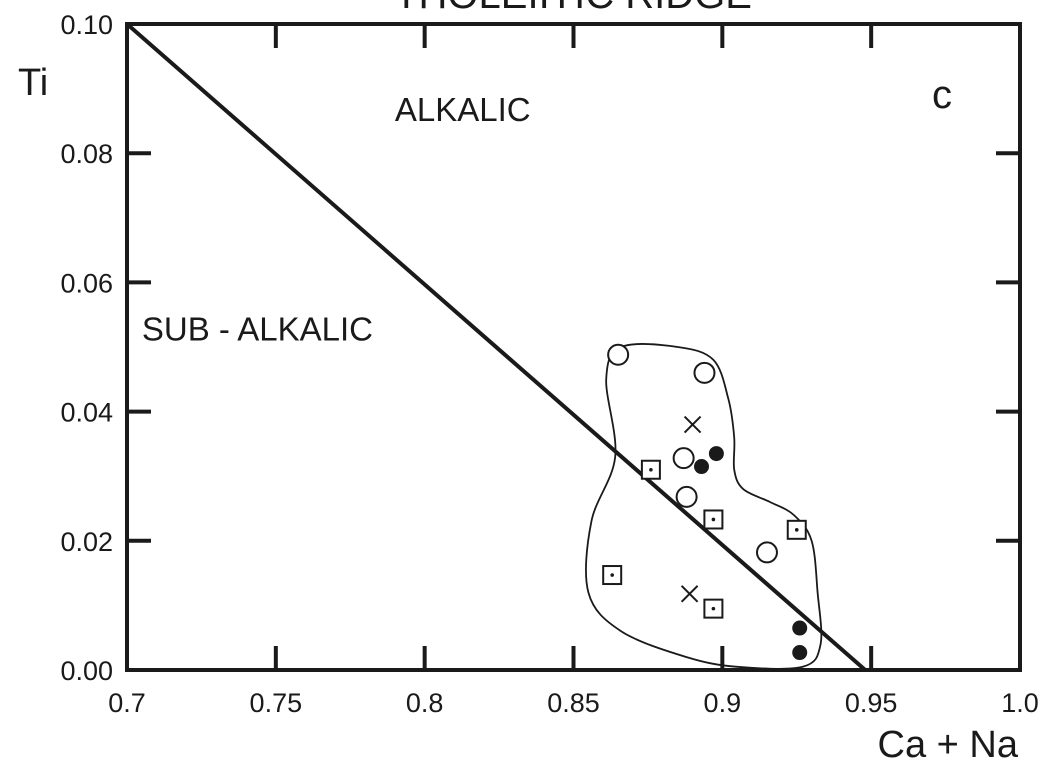  Describe the element at coordinates (127, 703) in the screenshot. I see `x-tick-label: 0.7` at that location.